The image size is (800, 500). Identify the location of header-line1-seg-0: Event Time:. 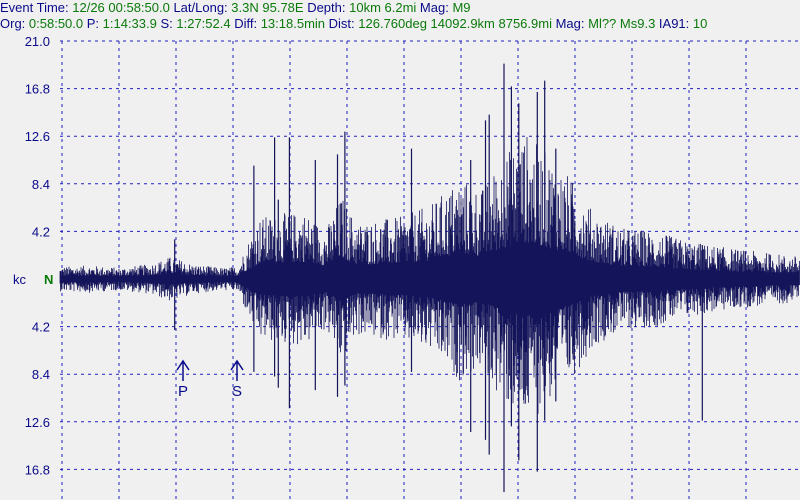
(36, 7).